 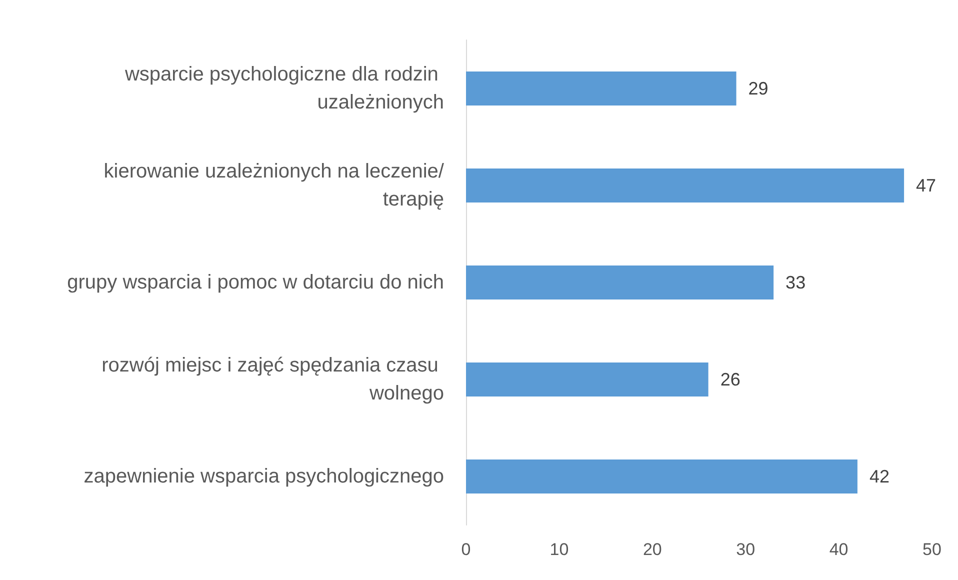 What do you see at coordinates (879, 476) in the screenshot?
I see `data-label: 42` at bounding box center [879, 476].